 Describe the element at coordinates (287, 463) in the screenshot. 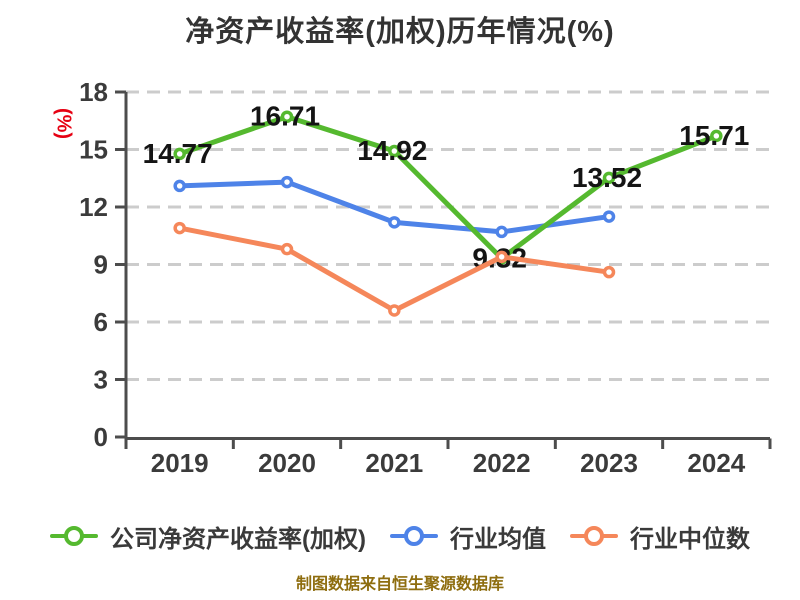

I see `x-axis-label-2020: 2020` at that location.